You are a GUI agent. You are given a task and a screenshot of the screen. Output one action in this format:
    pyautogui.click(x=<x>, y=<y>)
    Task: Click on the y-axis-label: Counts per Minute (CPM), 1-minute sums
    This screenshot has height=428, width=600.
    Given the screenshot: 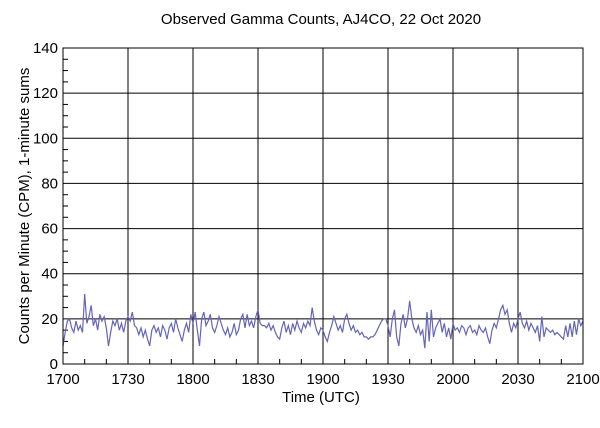 What is the action you would take?
    pyautogui.click(x=24, y=206)
    